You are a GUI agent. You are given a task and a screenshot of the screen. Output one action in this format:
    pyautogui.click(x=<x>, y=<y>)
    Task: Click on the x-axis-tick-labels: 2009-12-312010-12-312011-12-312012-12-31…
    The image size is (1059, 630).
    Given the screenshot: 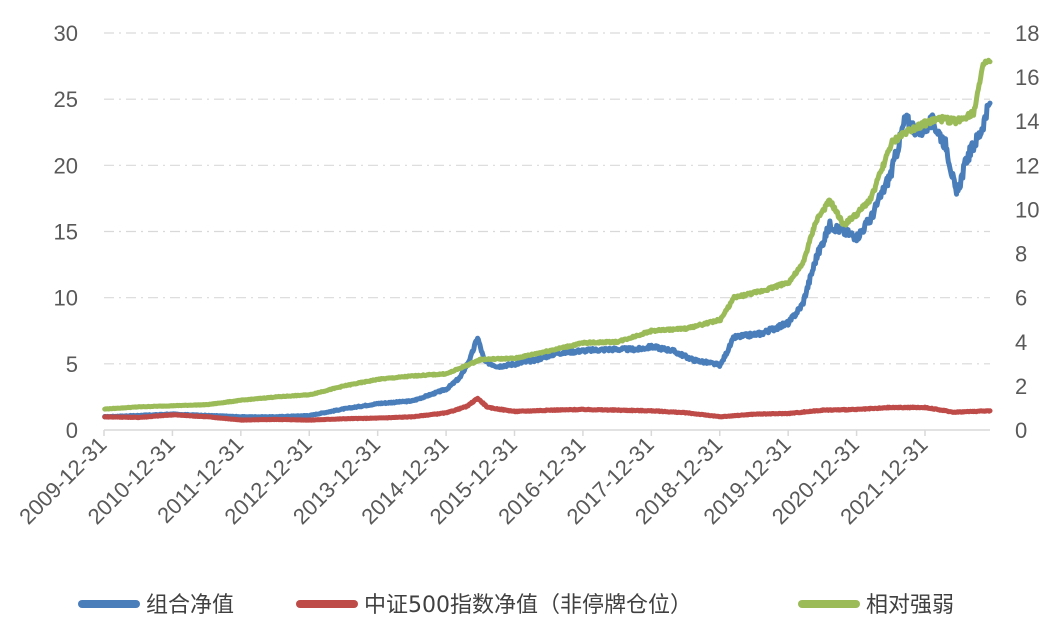 What is the action you would take?
    pyautogui.click(x=473, y=479)
    